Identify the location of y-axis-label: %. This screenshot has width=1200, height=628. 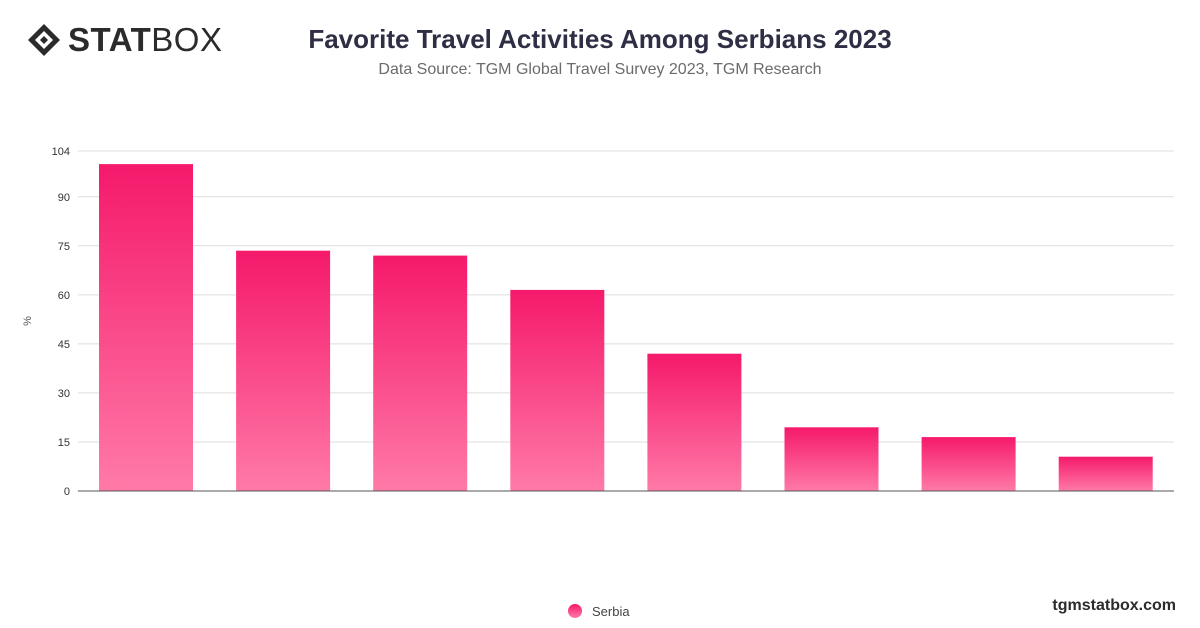
(28, 321).